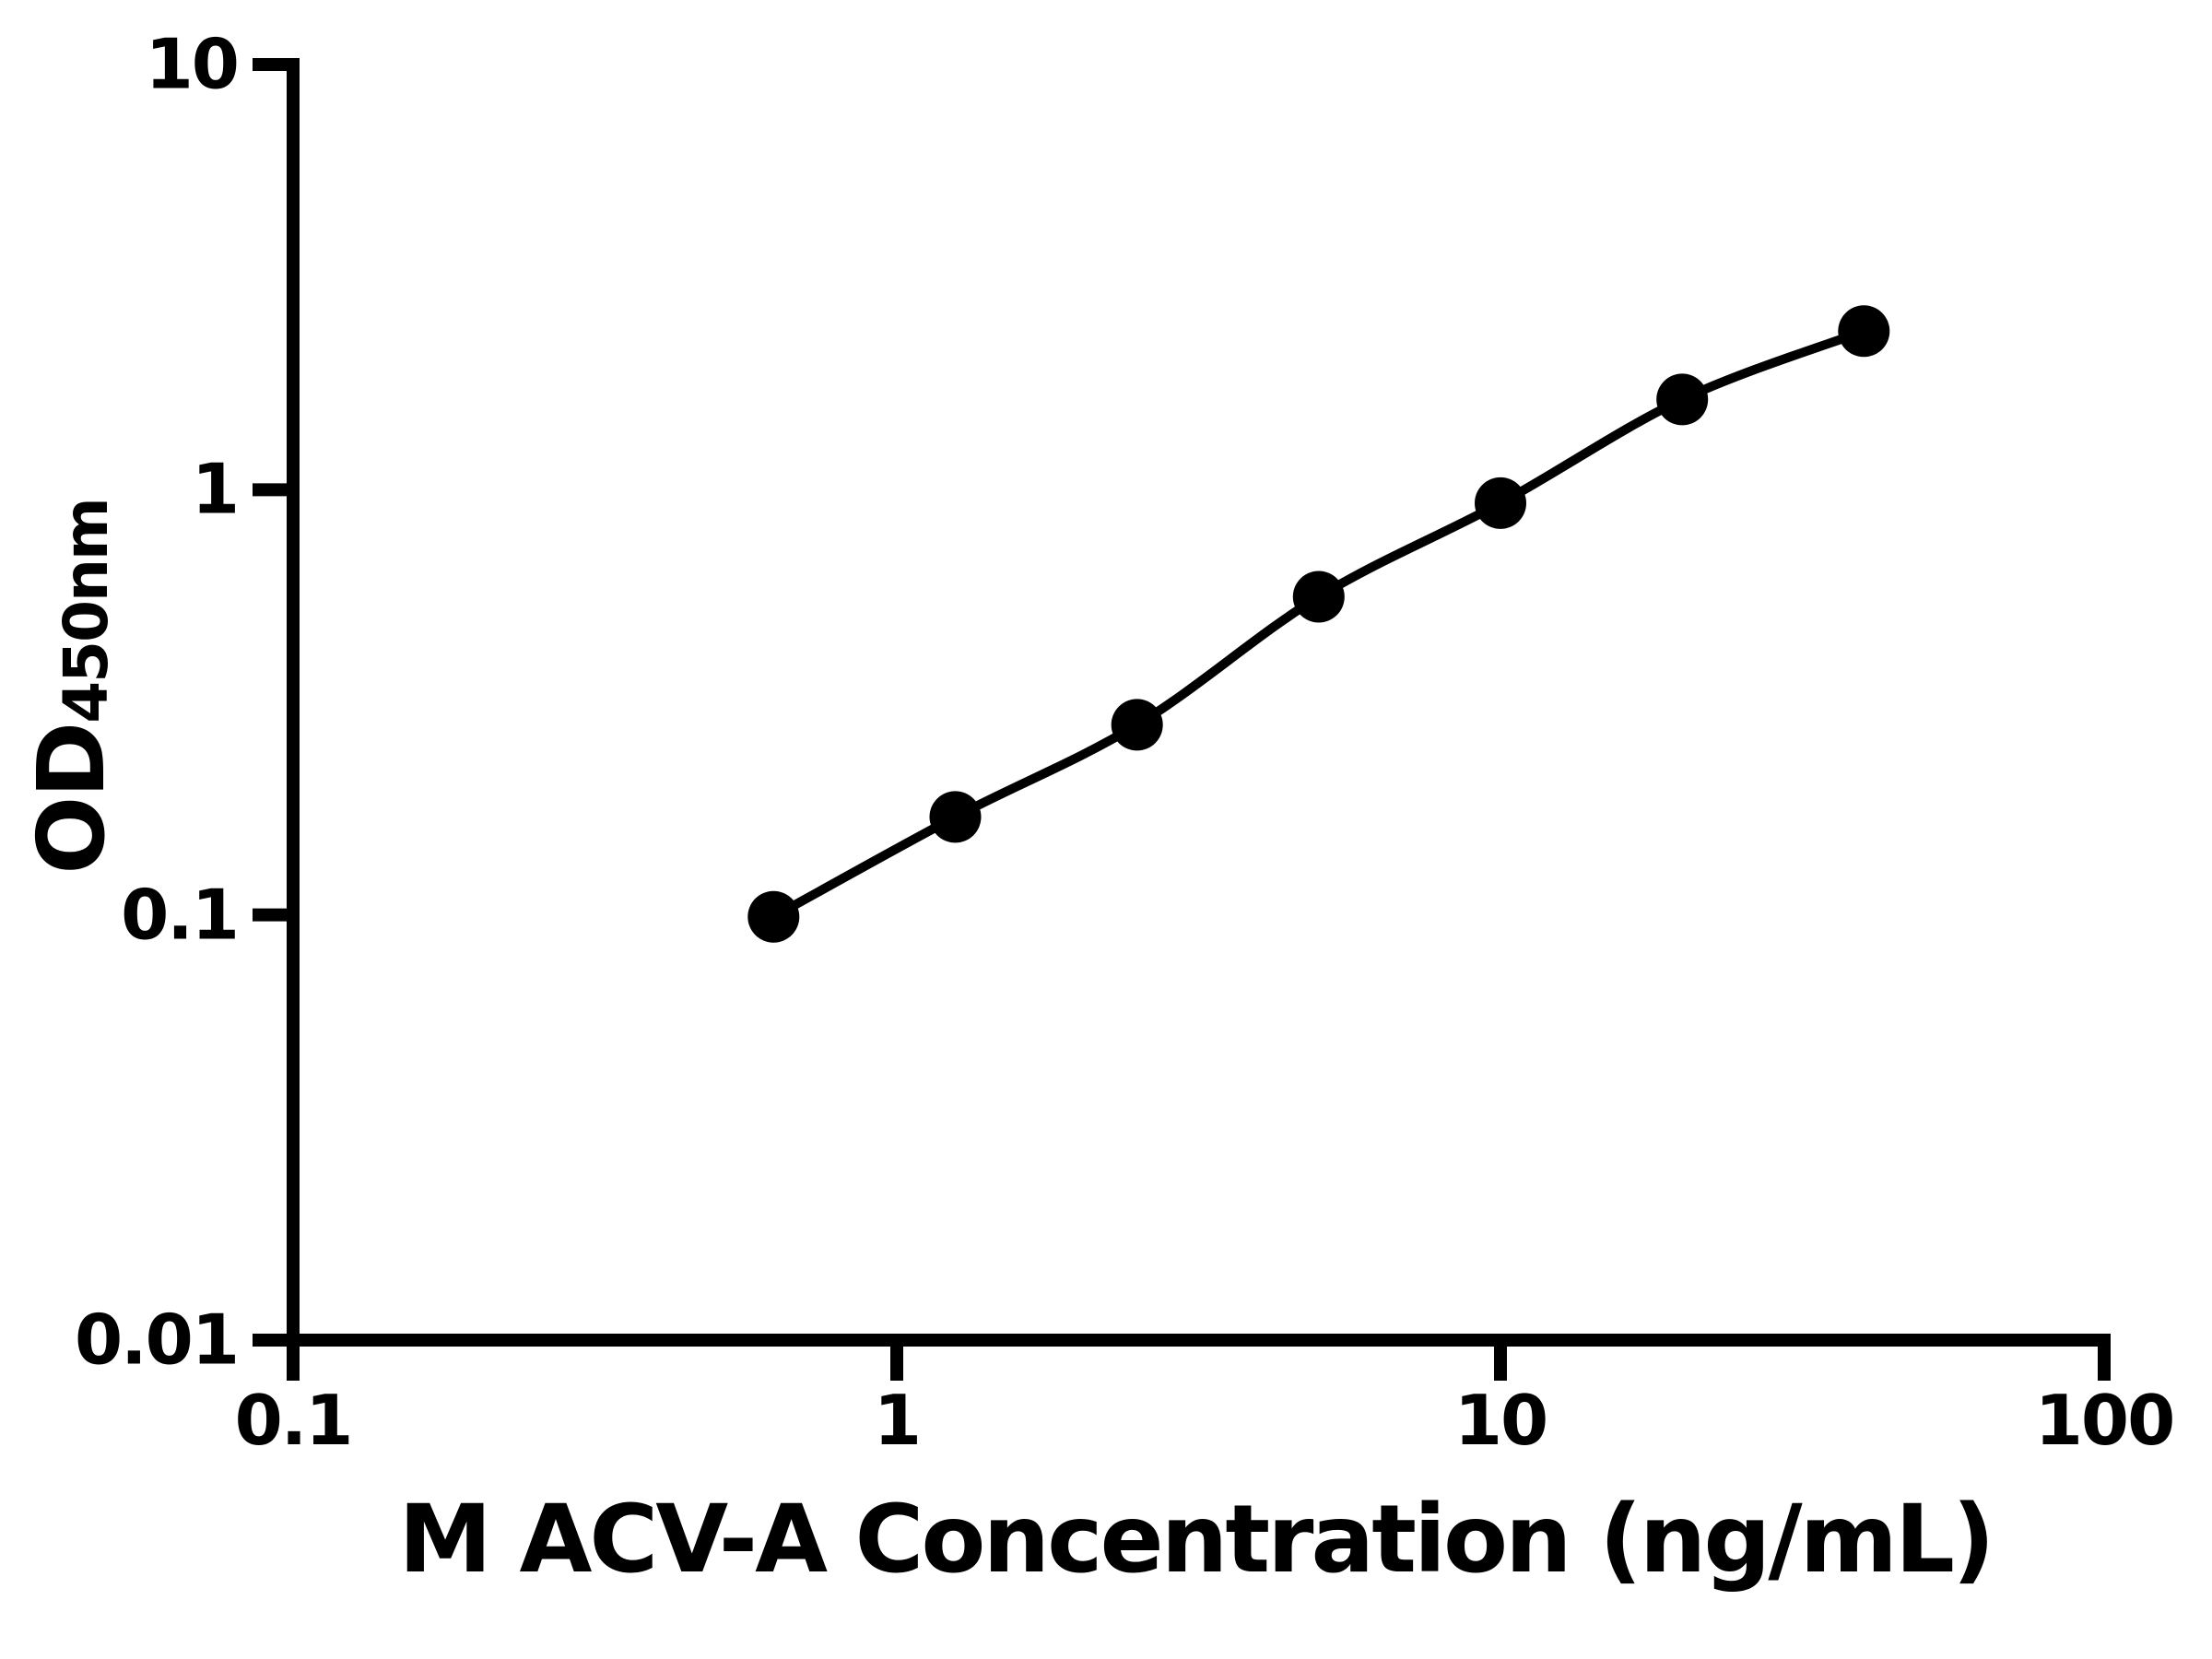 The width and height of the screenshot is (2212, 1659). I want to click on x-axis-tick-label: 10, so click(1500, 1420).